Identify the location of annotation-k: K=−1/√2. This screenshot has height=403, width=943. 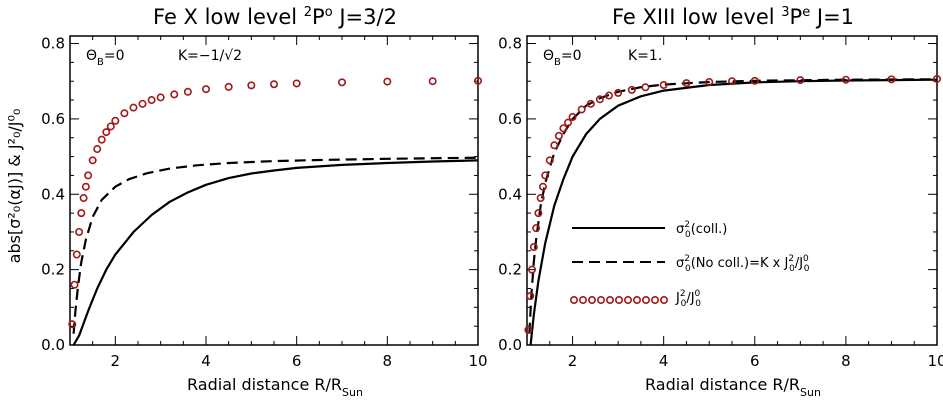
(210, 56).